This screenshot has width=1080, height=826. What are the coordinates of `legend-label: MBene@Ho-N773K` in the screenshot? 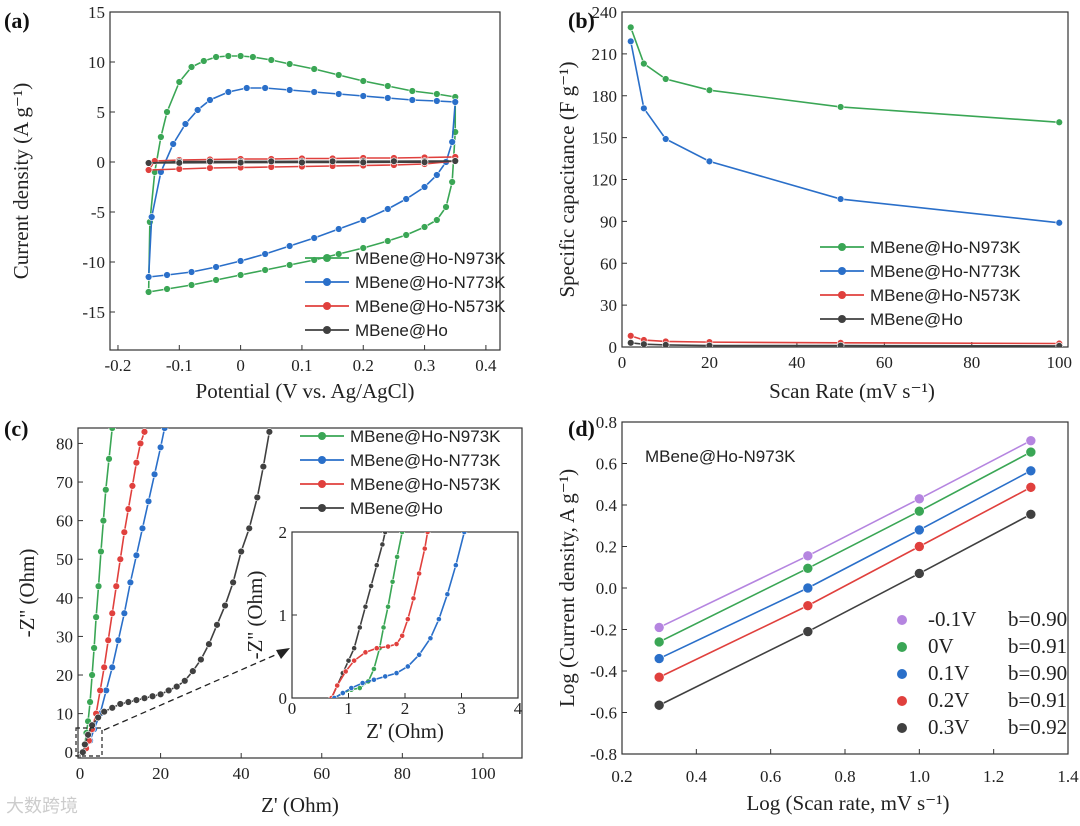 It's located at (425, 460).